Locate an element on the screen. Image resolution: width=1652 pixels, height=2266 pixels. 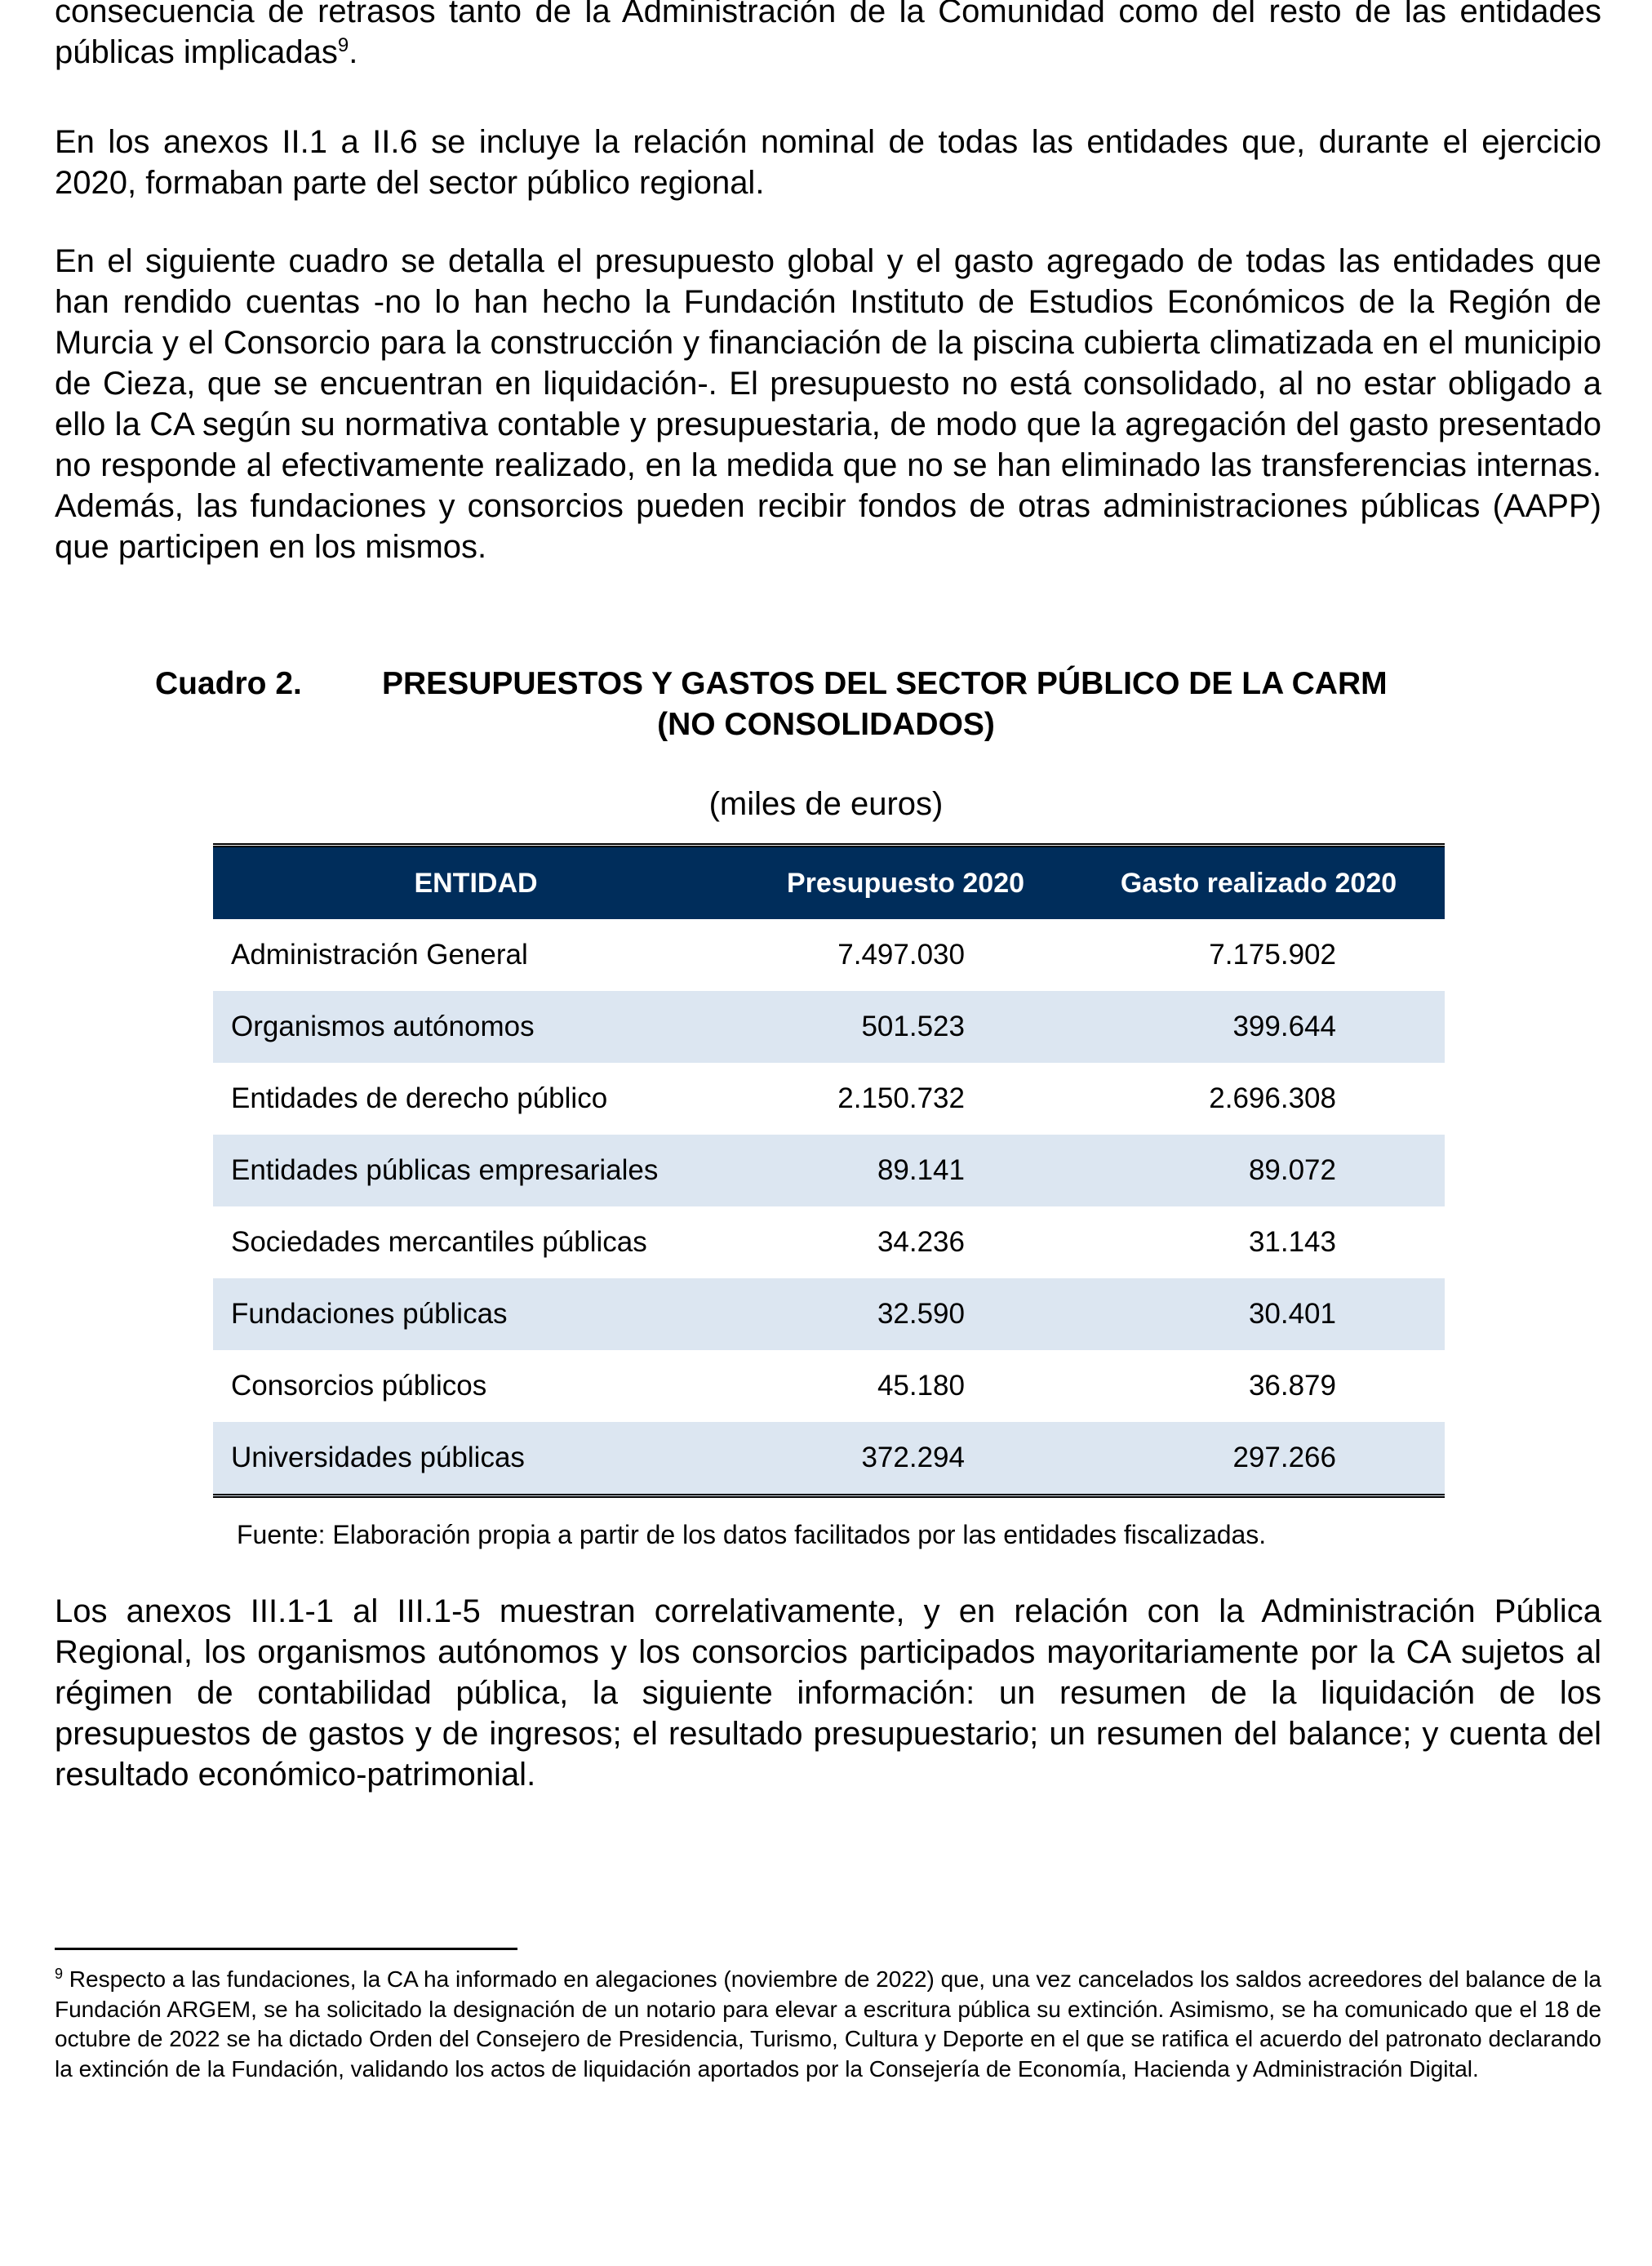
table-units: (miles de euros) is located at coordinates (826, 804).